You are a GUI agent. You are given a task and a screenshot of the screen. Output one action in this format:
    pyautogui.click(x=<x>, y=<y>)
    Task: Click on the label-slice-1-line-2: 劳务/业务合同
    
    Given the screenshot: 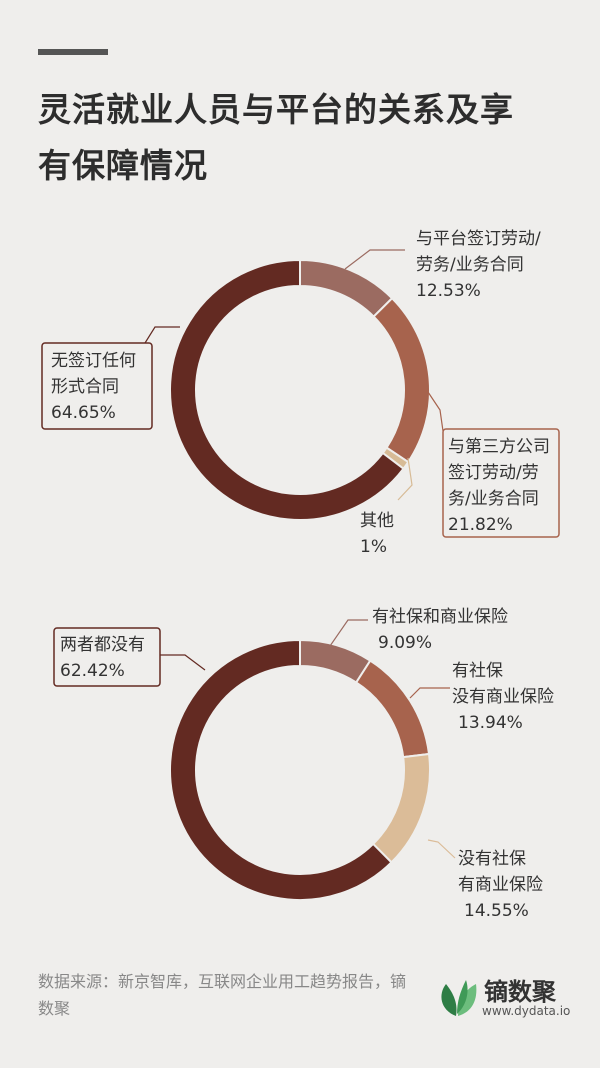 What is the action you would take?
    pyautogui.click(x=470, y=265)
    